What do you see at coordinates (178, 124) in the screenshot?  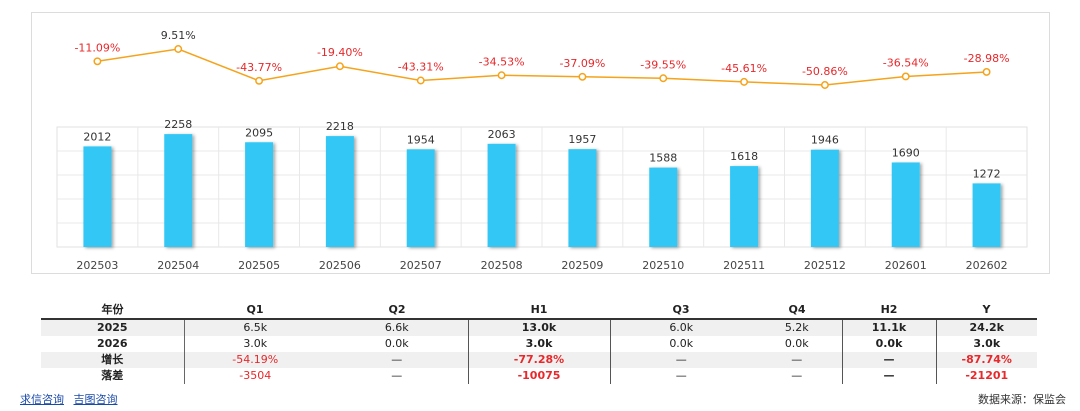 I see `bar-value-label: 2258` at bounding box center [178, 124].